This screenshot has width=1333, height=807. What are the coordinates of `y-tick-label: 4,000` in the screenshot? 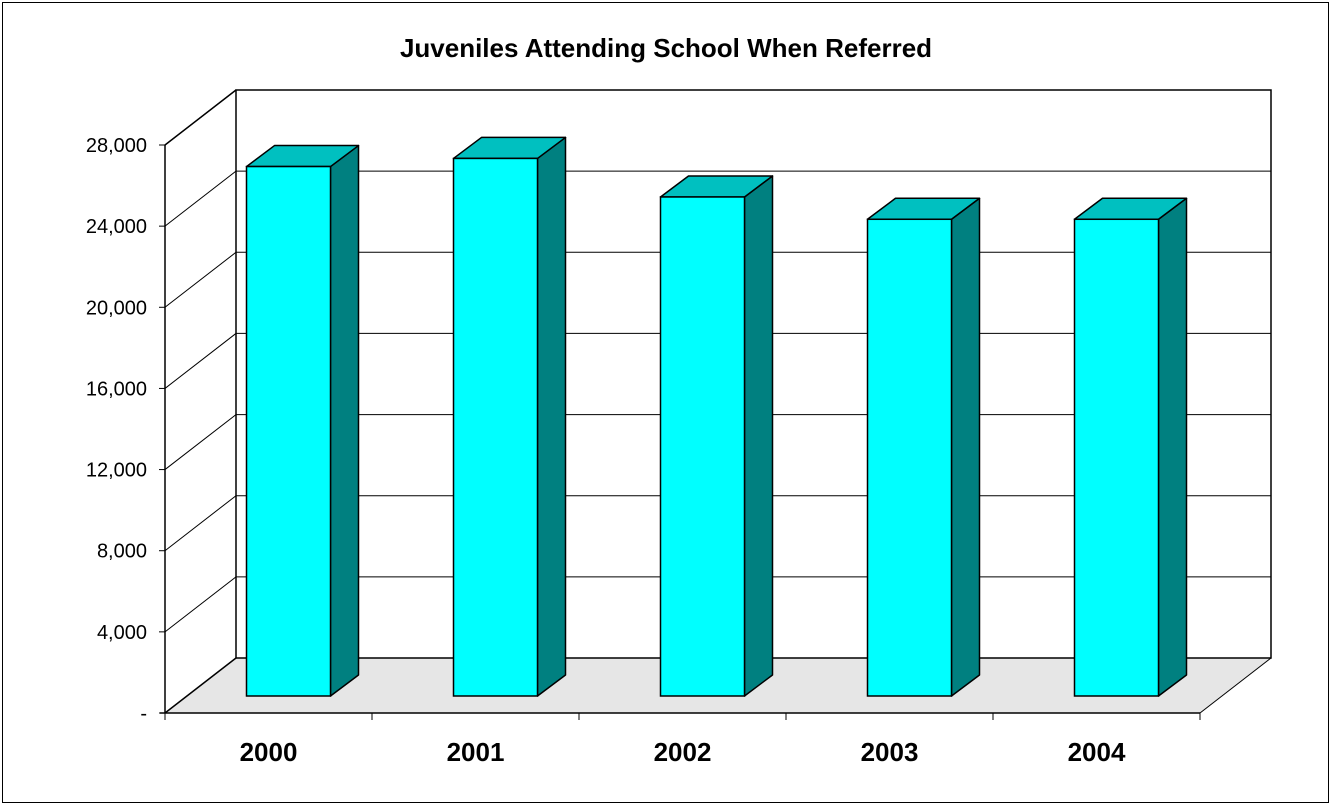 It's located at (122, 633).